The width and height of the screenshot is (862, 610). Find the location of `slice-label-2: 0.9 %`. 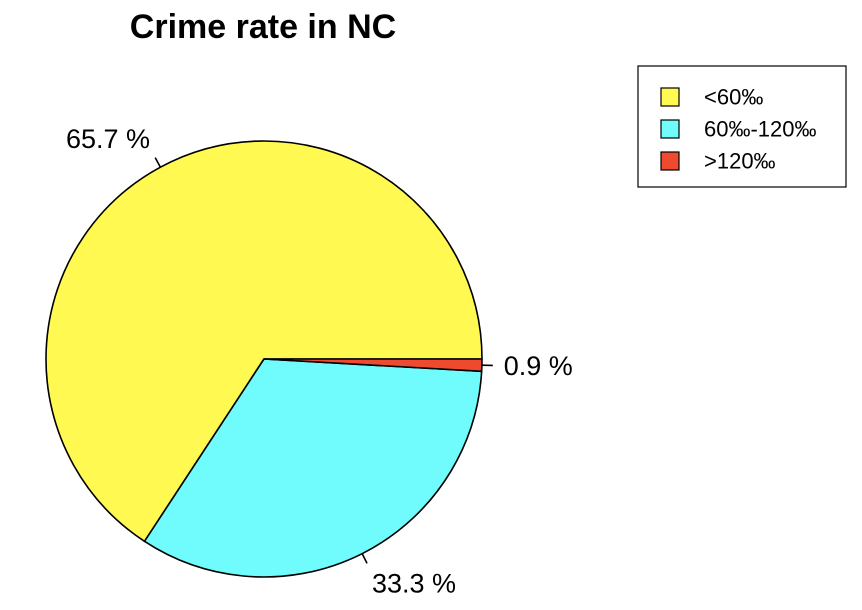

slice-label-2: 0.9 % is located at coordinates (538, 366).